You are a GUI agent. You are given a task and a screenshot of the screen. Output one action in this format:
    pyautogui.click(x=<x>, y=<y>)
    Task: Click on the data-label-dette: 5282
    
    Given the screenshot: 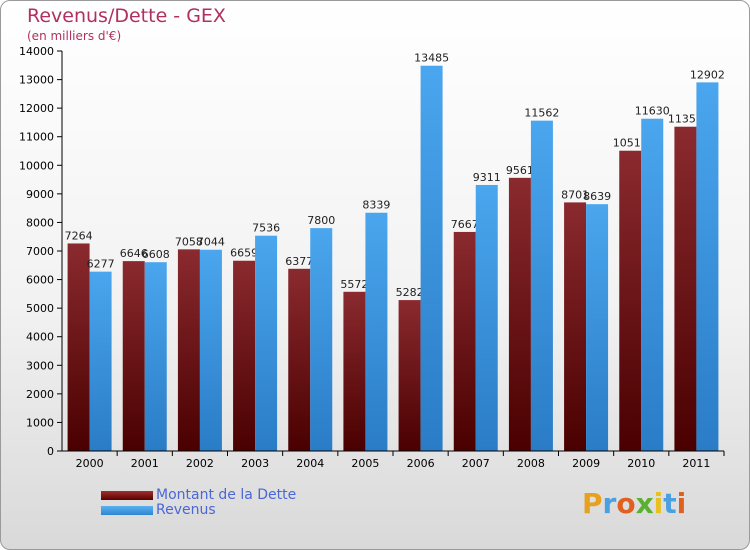 What is the action you would take?
    pyautogui.click(x=410, y=292)
    